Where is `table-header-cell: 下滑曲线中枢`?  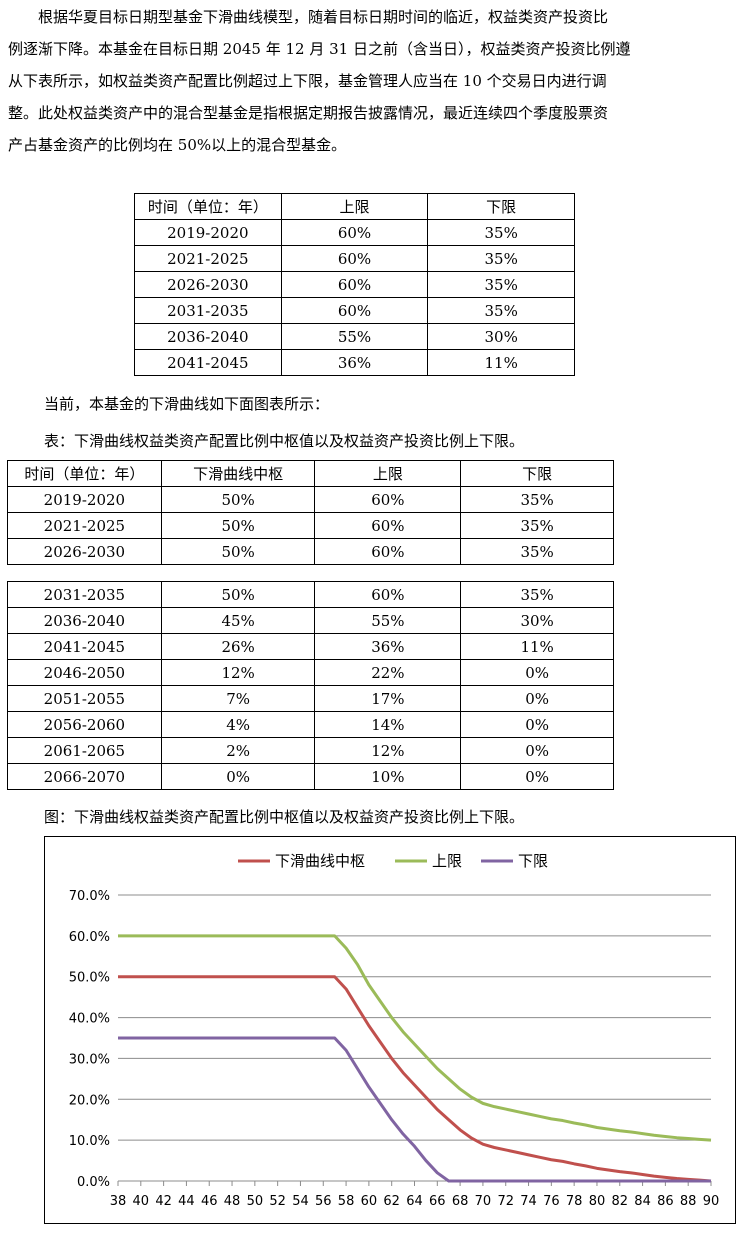
table-header-cell: 下滑曲线中枢 is located at coordinates (238, 473).